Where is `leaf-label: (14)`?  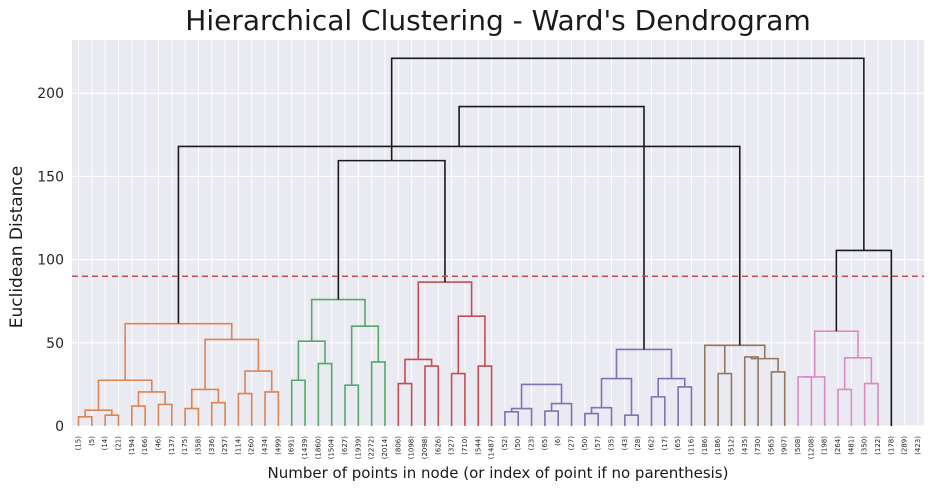
leaf-label: (14) is located at coordinates (105, 443).